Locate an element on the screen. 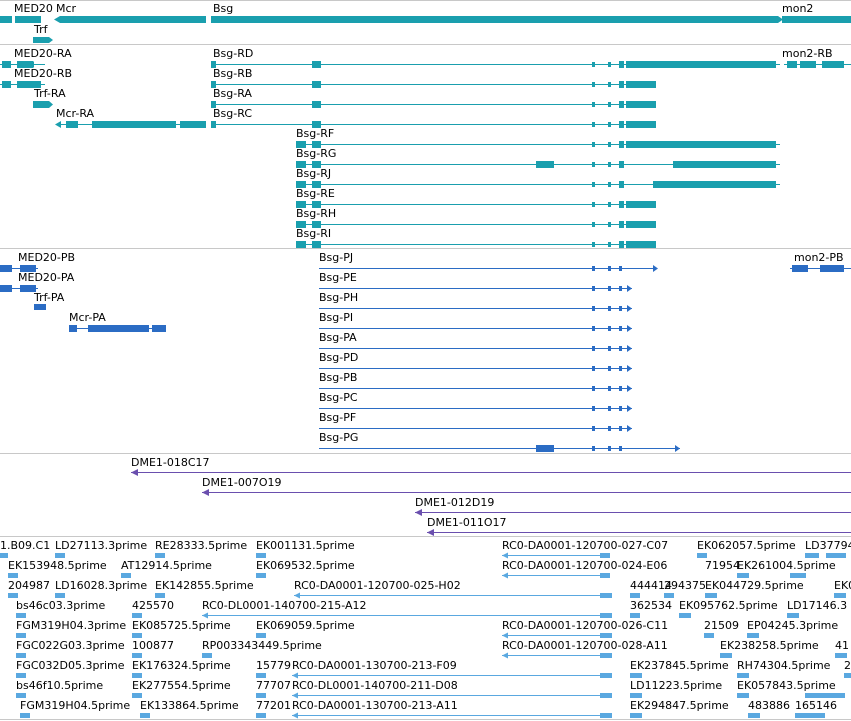  est-45-label: RH74304.5prime is located at coordinates (784, 665).